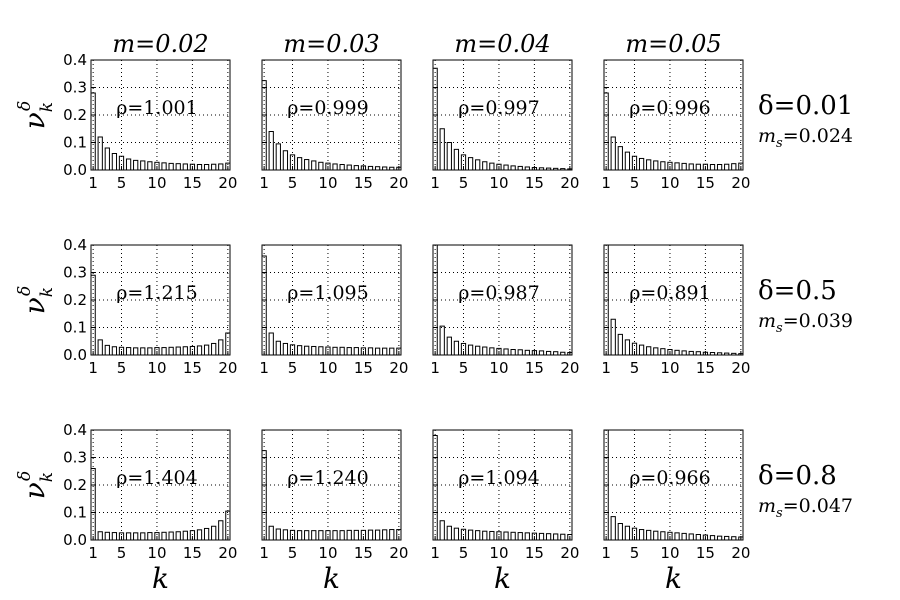 Image resolution: width=900 pixels, height=600 pixels. I want to click on x-axis-label: k, so click(502, 578).